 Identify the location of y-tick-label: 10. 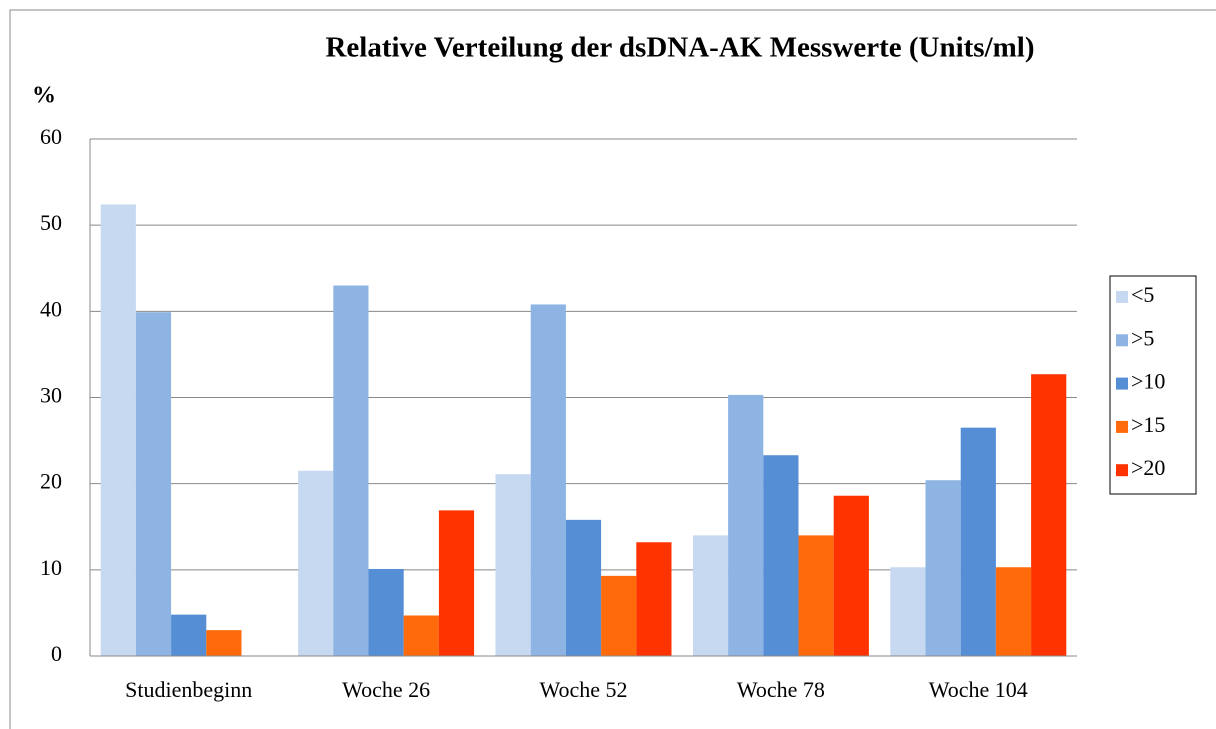
(51, 567).